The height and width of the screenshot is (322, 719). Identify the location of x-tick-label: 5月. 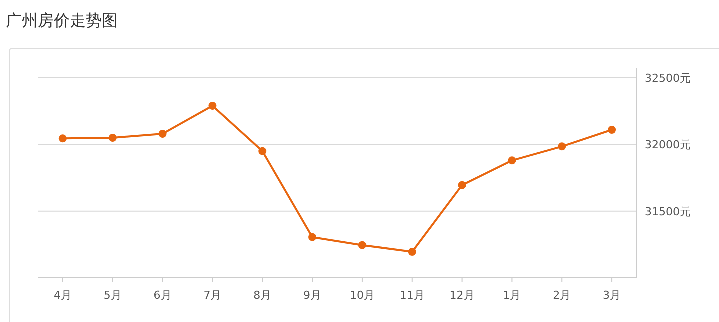
(113, 295).